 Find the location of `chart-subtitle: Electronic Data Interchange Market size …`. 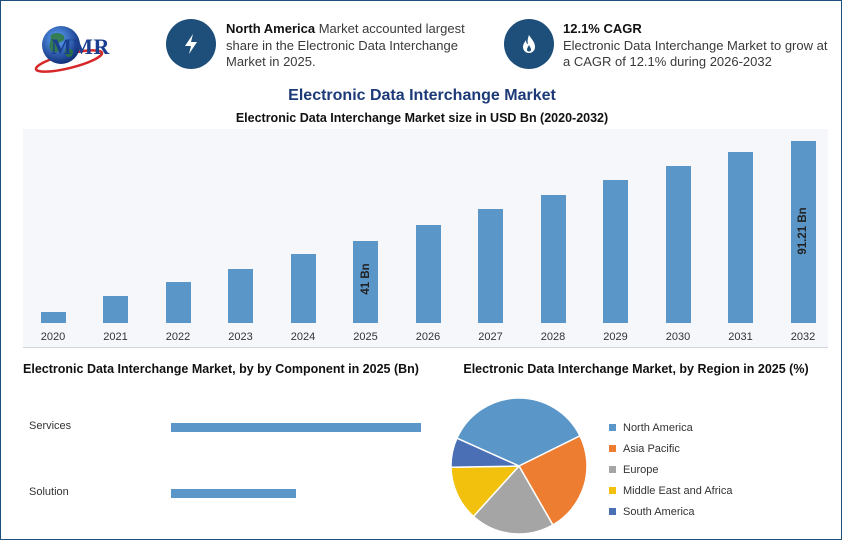

chart-subtitle: Electronic Data Interchange Market size … is located at coordinates (422, 118).